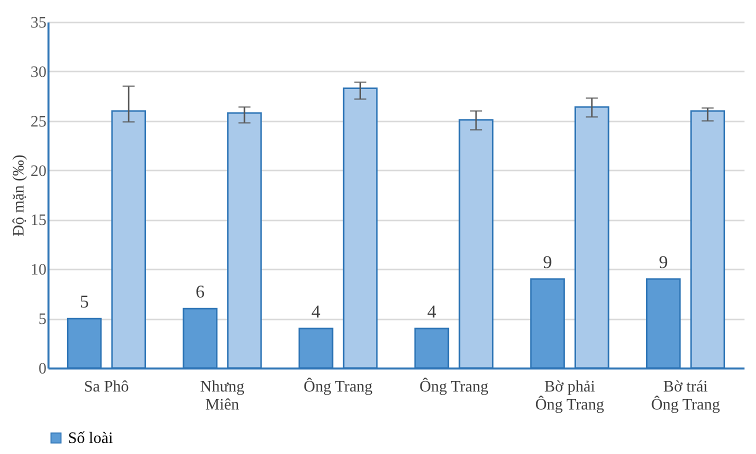  Describe the element at coordinates (38, 270) in the screenshot. I see `y-tick-label: 10` at that location.